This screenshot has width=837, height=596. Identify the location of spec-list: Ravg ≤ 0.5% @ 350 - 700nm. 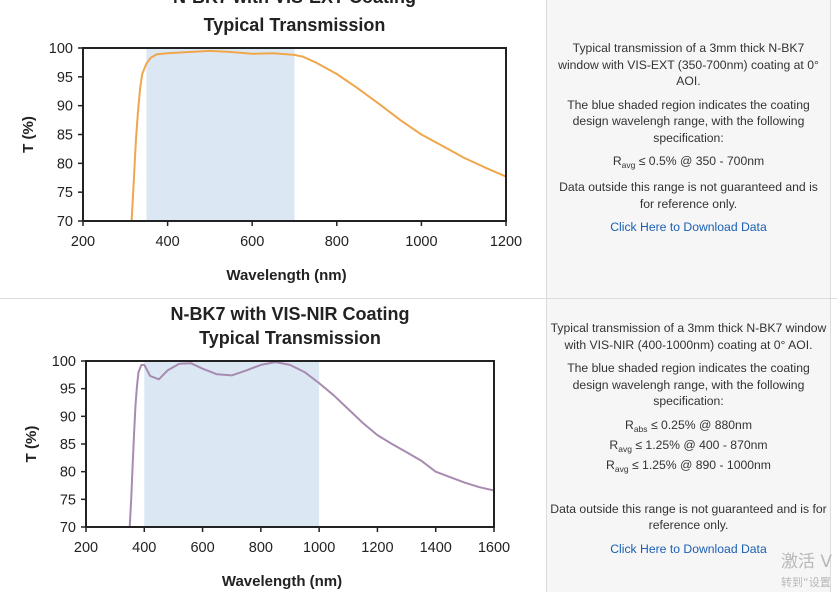
(688, 163).